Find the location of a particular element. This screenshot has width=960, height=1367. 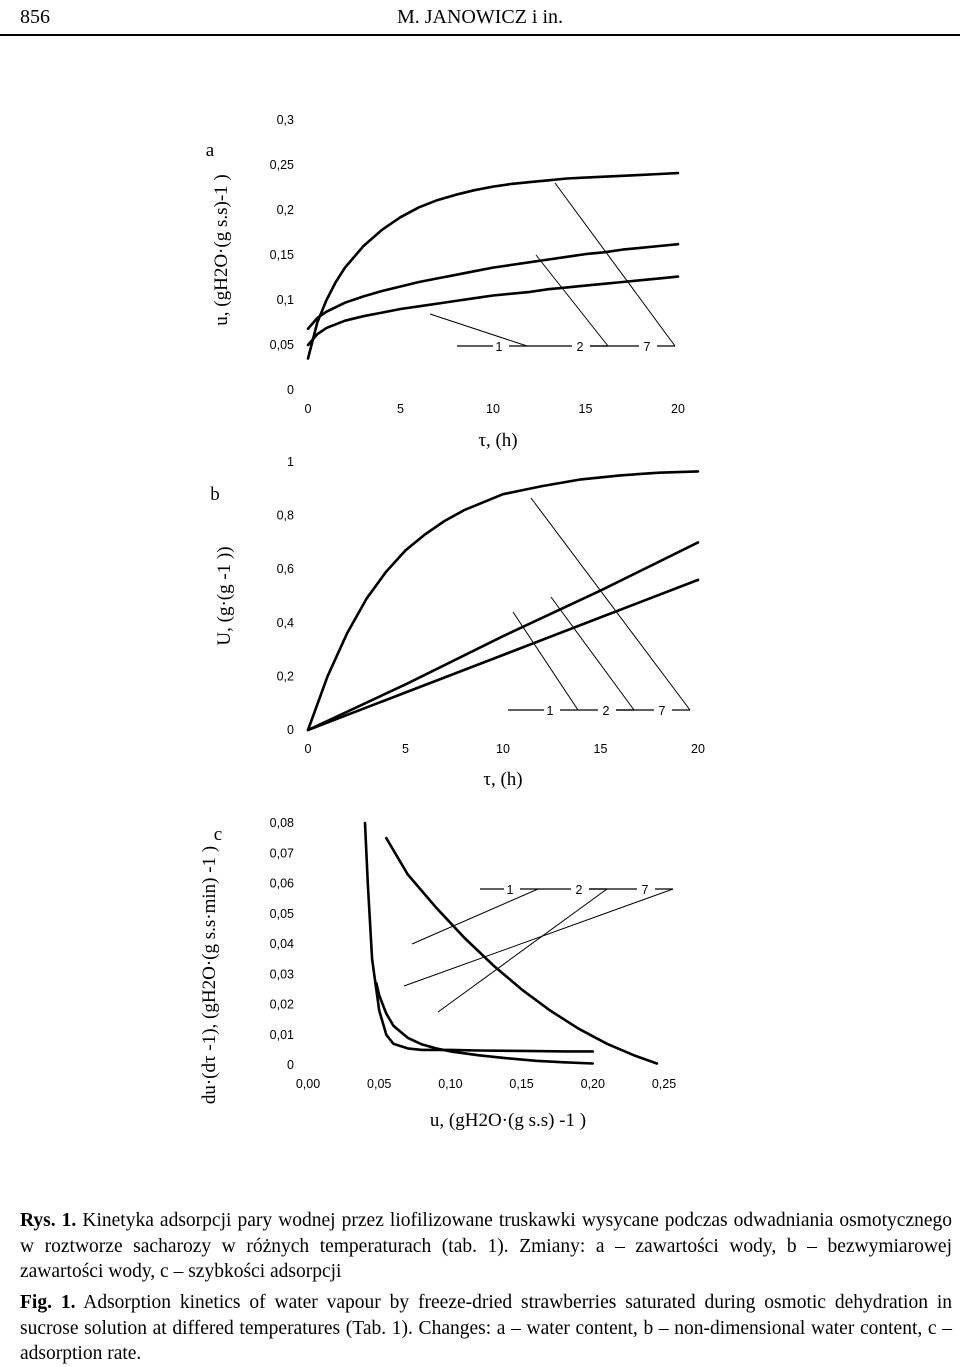

panel-label-c: c is located at coordinates (218, 834).